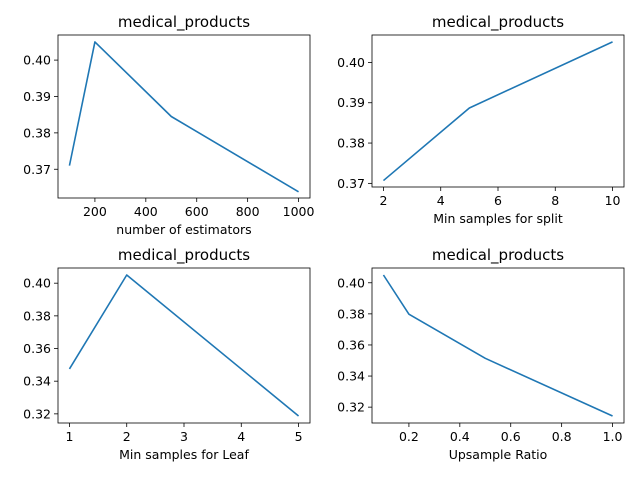 The image size is (640, 485). What do you see at coordinates (562, 436) in the screenshot?
I see `x-tick-label: 0.8` at bounding box center [562, 436].